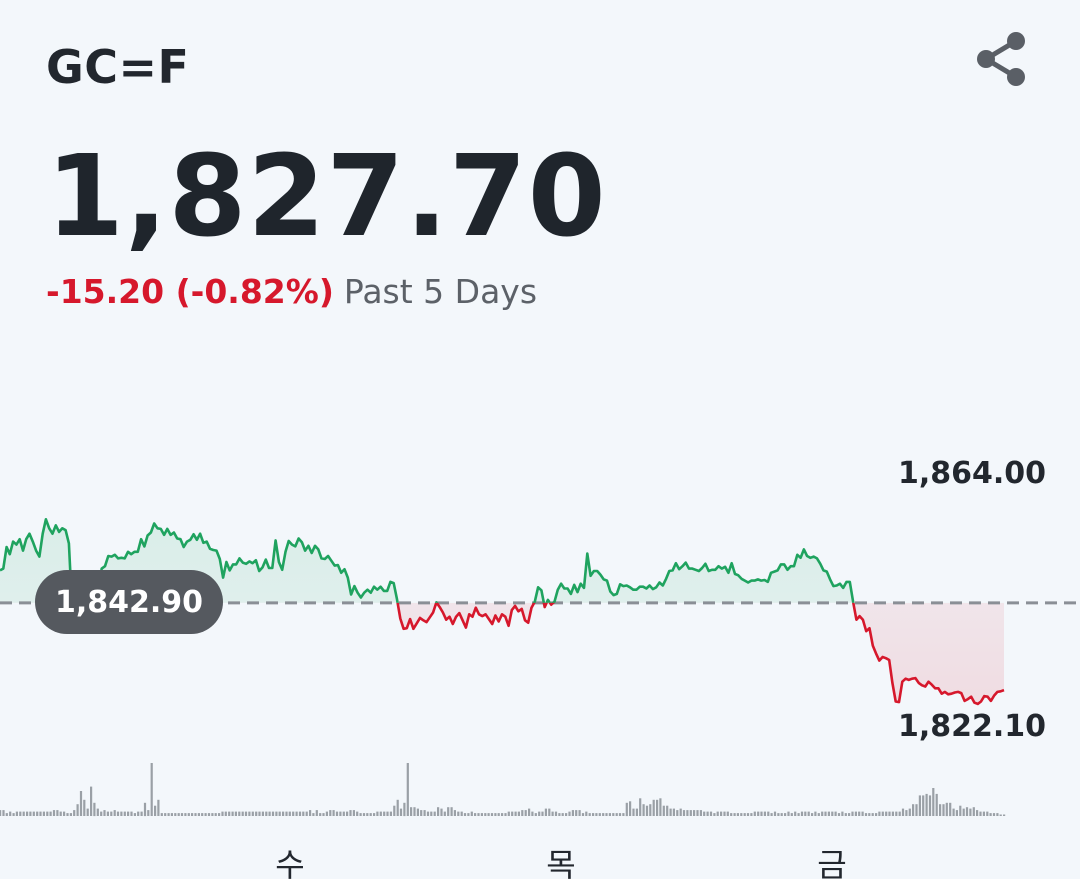 The image size is (1080, 879). I want to click on x-tick-label: 수, so click(290, 862).